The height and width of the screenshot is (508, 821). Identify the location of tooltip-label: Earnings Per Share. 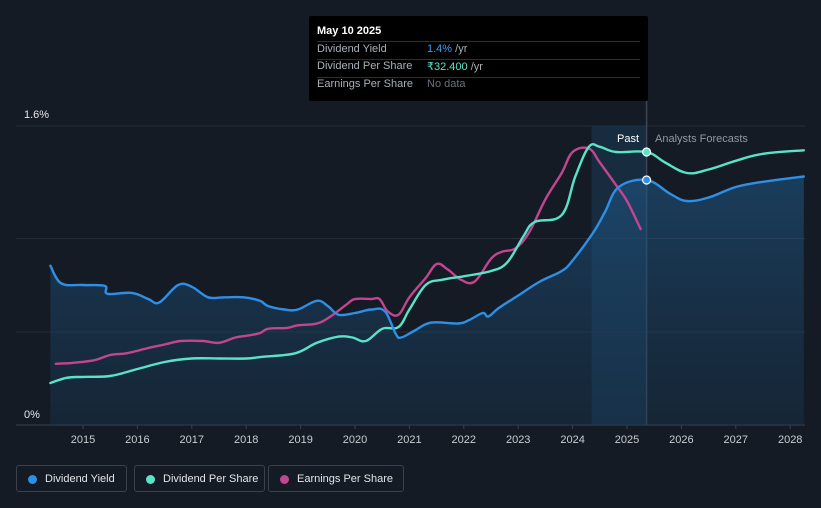
(365, 84).